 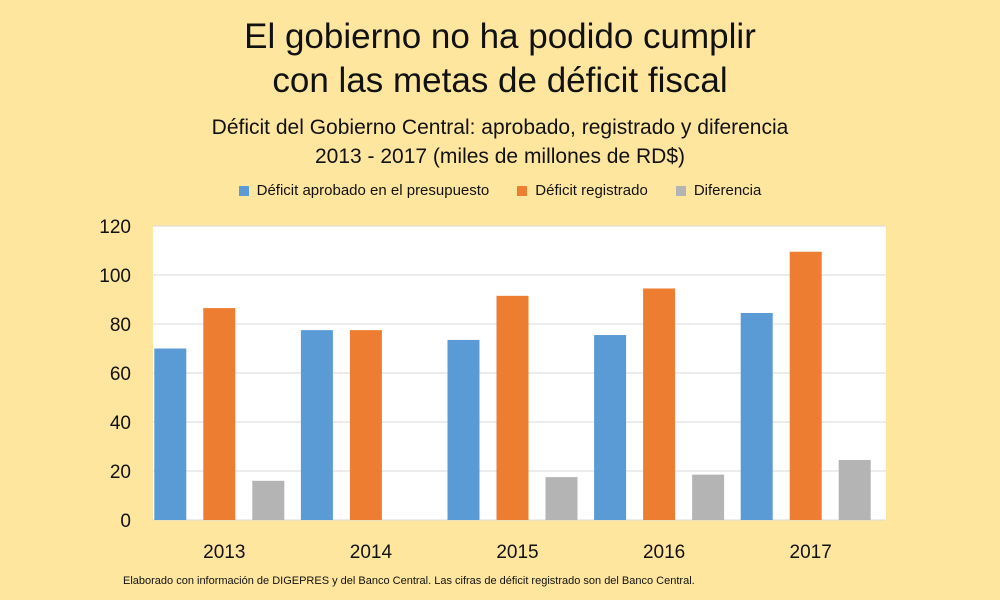 What do you see at coordinates (591, 190) in the screenshot?
I see `legend-label-registered: Déficit registrado` at bounding box center [591, 190].